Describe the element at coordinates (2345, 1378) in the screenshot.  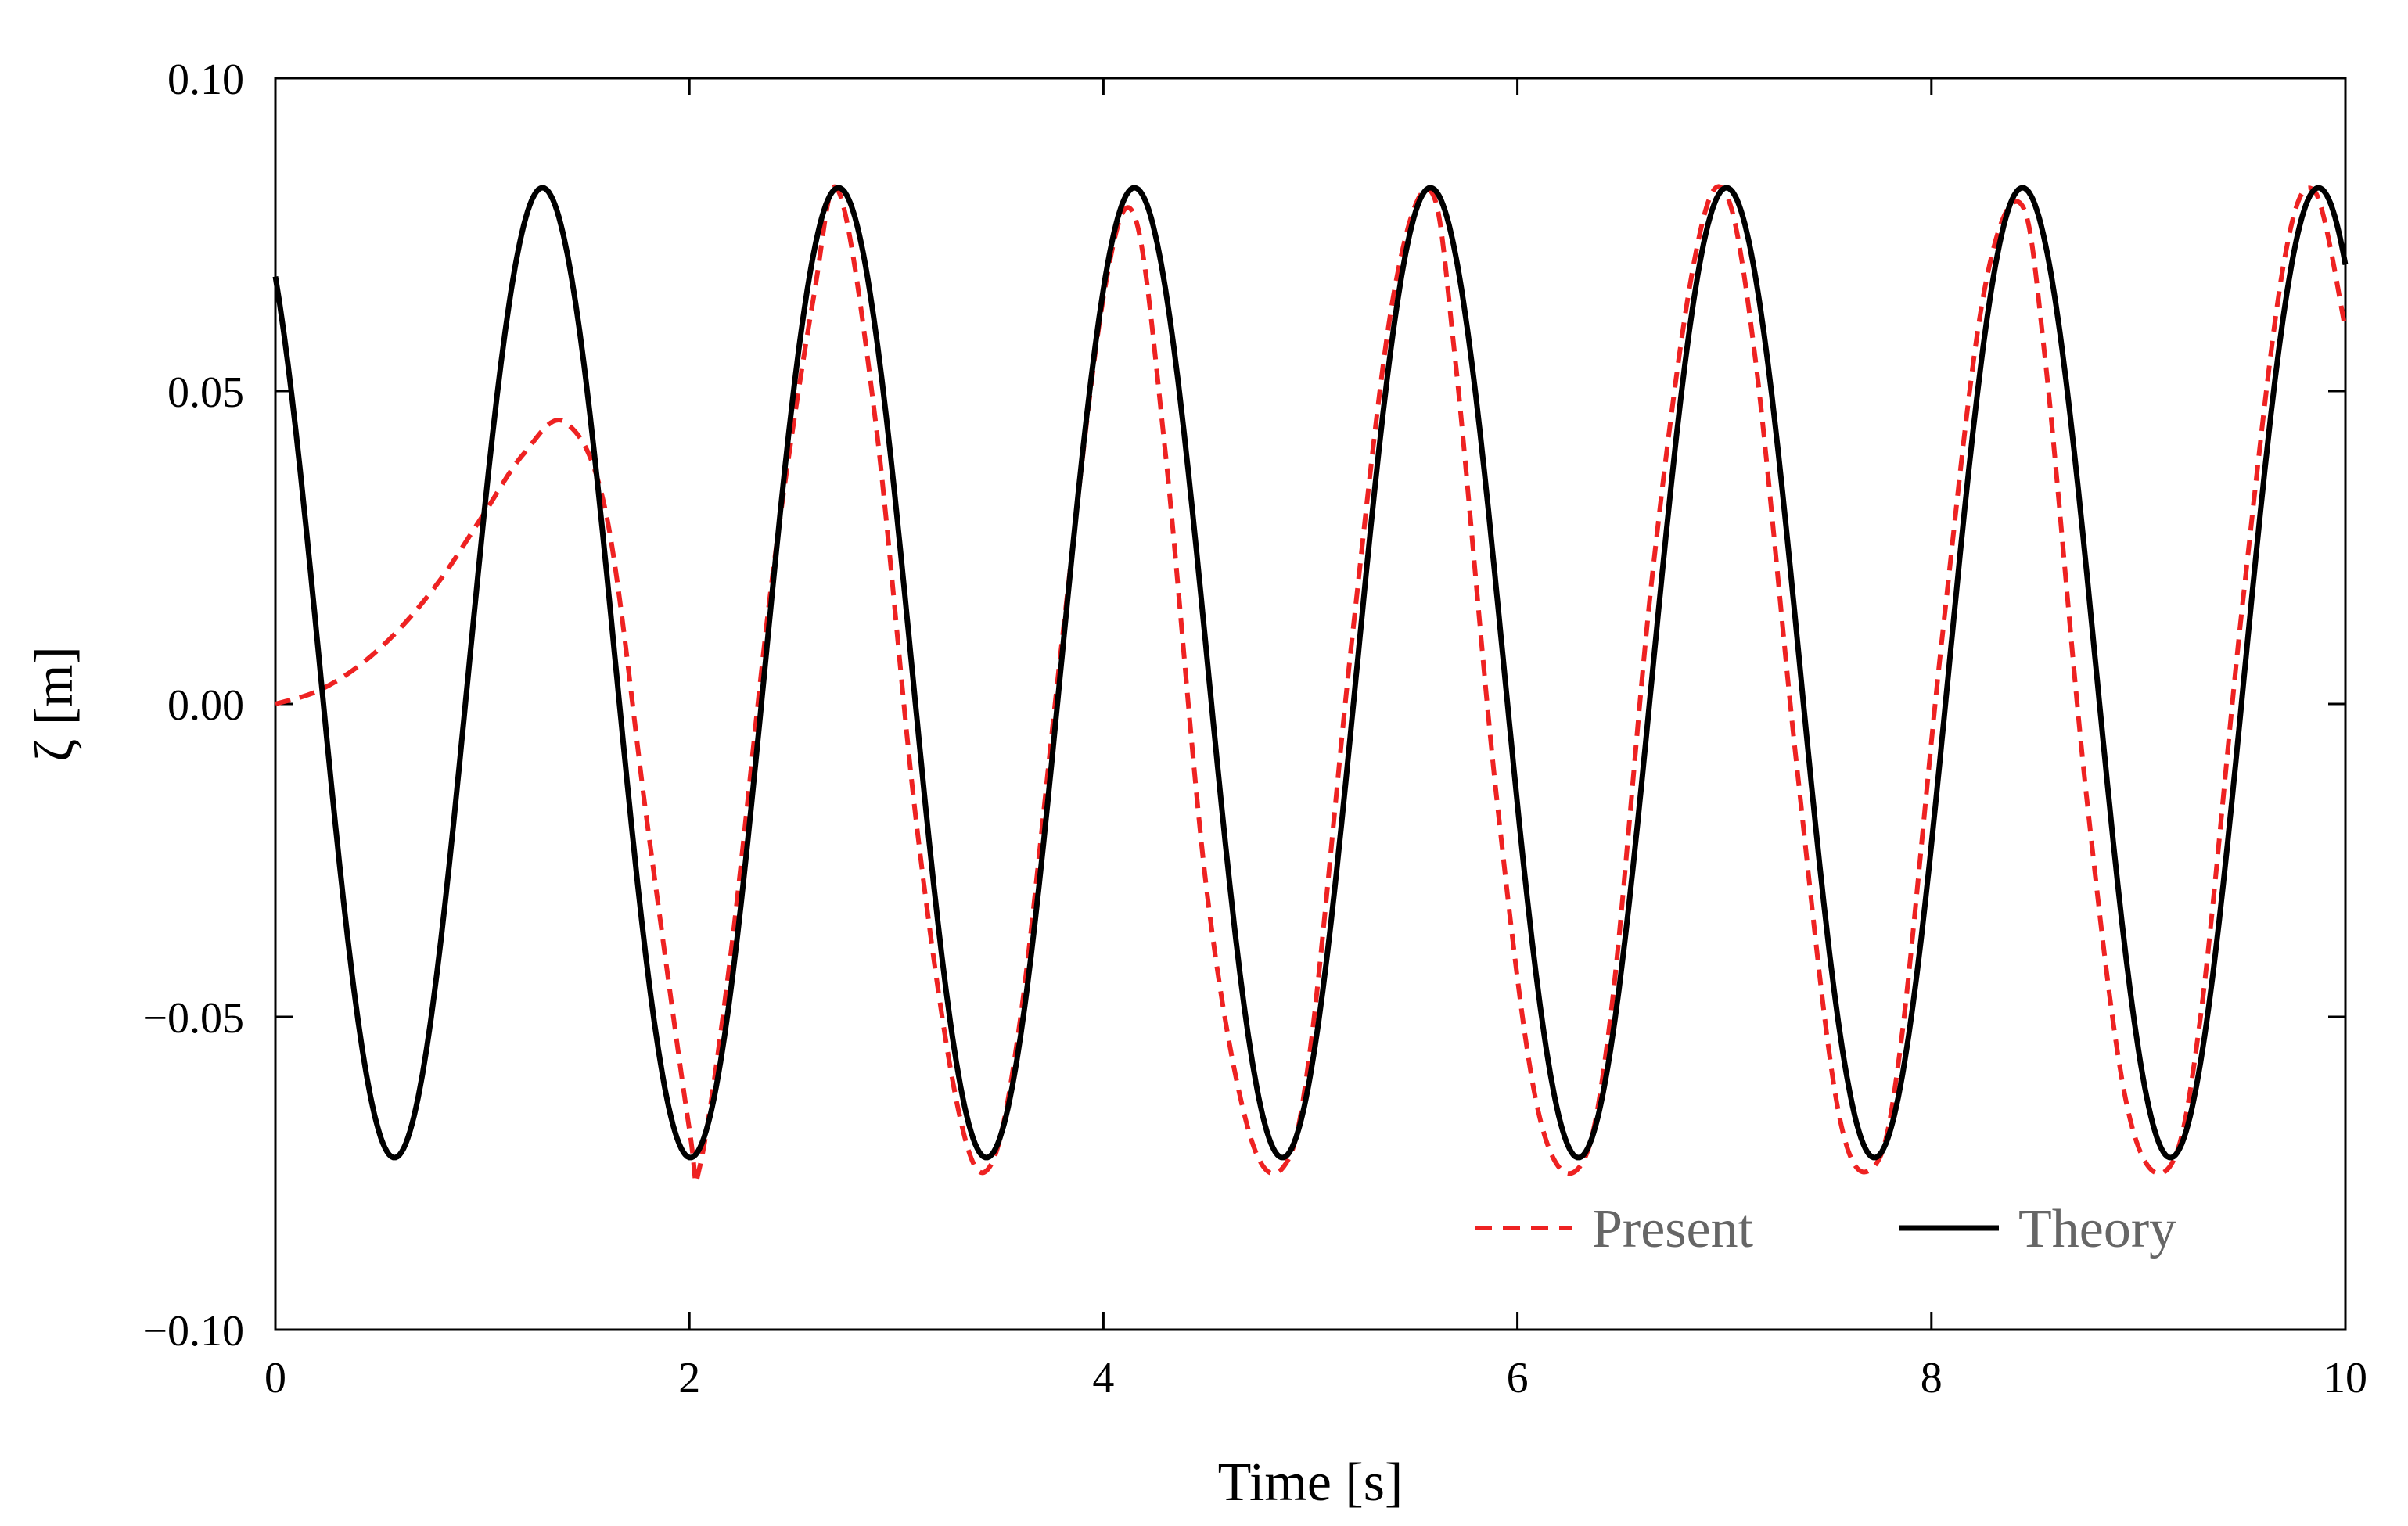
I see `x-tick-label: 10` at that location.